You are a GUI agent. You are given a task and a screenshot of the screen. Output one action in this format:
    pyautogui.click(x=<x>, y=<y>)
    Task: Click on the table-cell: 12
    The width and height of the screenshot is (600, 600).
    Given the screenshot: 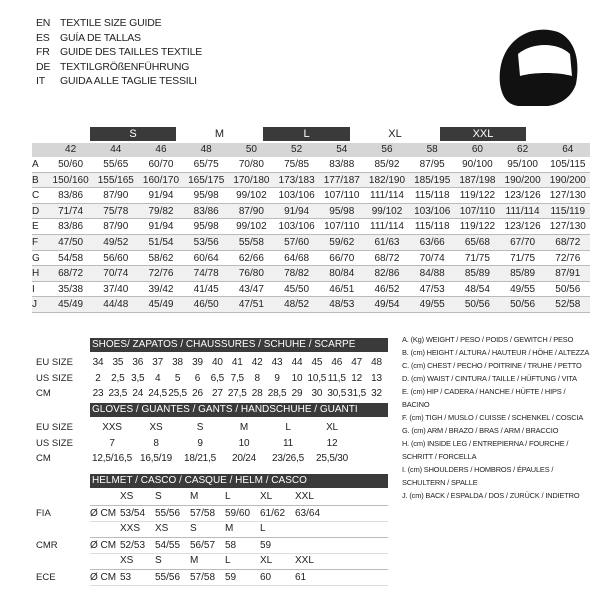 What is the action you would take?
    pyautogui.click(x=356, y=378)
    